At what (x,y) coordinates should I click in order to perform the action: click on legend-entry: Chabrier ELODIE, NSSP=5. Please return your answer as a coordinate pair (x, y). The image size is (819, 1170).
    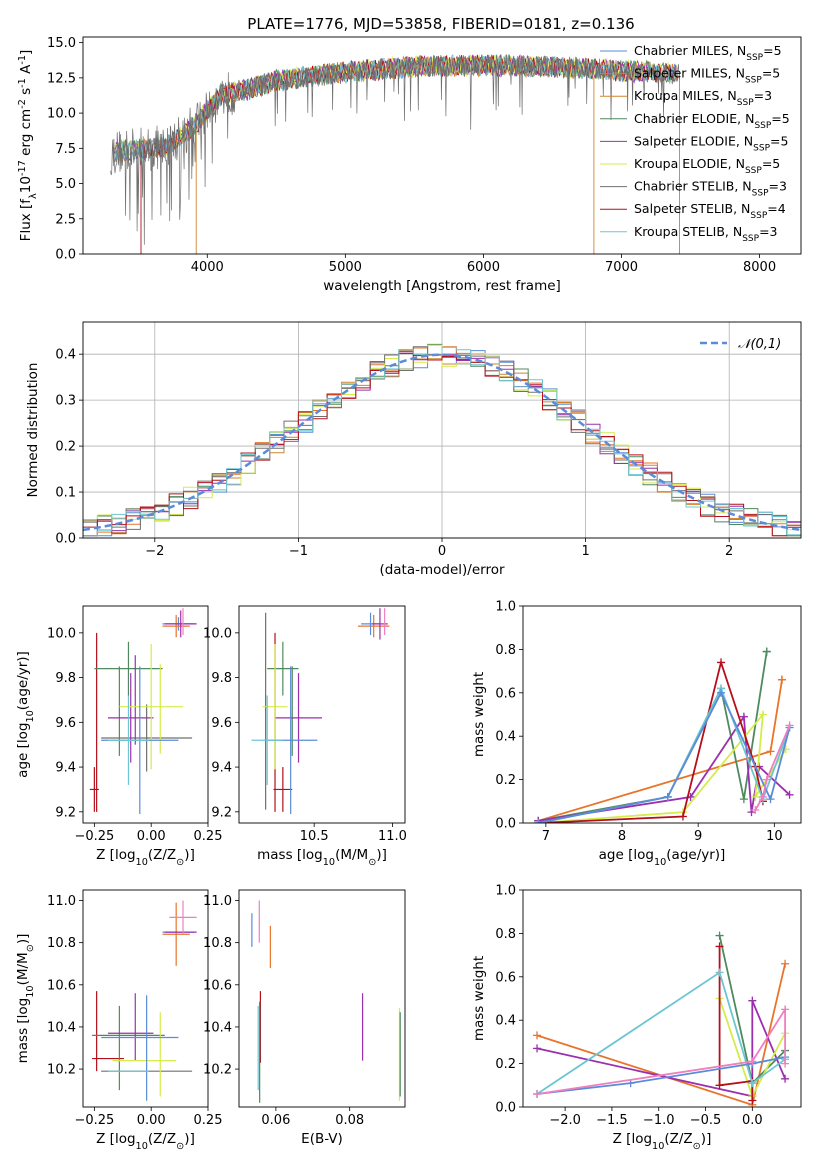
    Looking at the image, I should click on (712, 121).